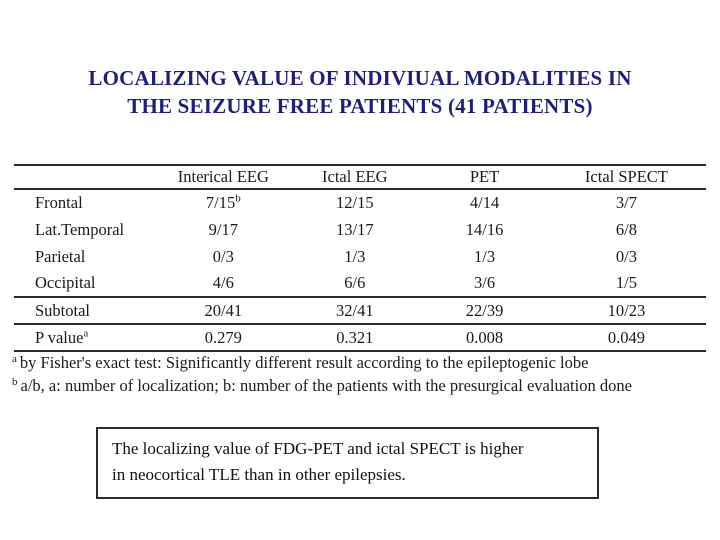 The width and height of the screenshot is (720, 540). I want to click on table-row: Parietal 0/3 1/3 1/3 0/3, so click(360, 256).